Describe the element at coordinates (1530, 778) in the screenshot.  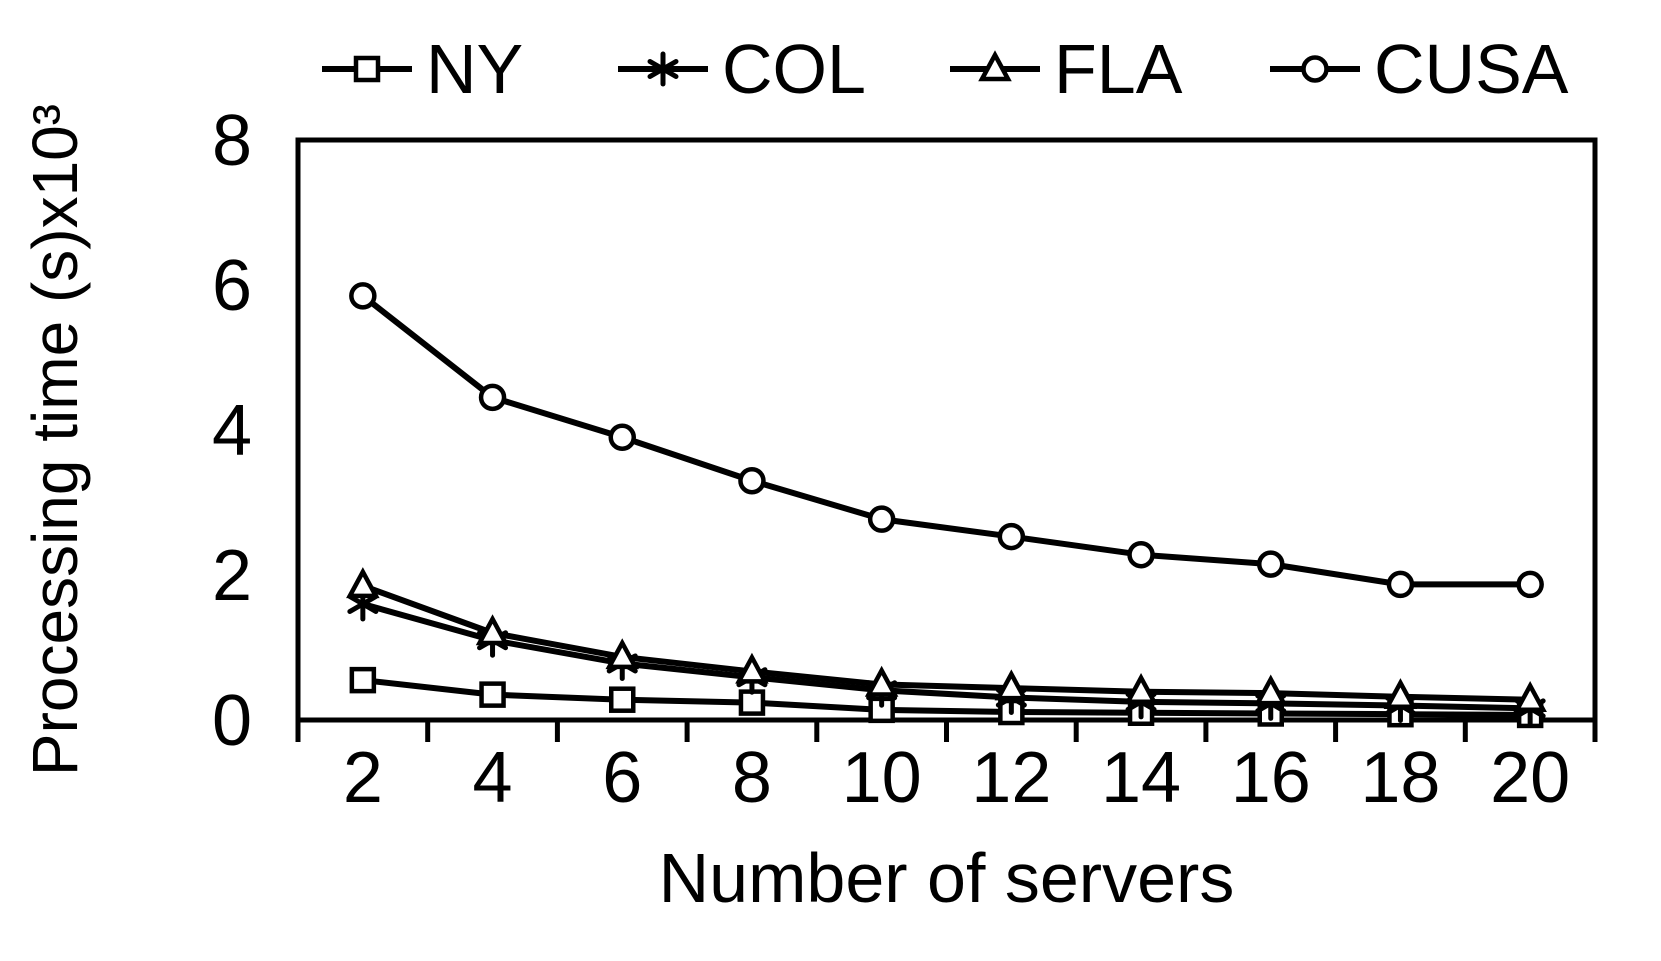
I see `x-tick-label: 20` at that location.